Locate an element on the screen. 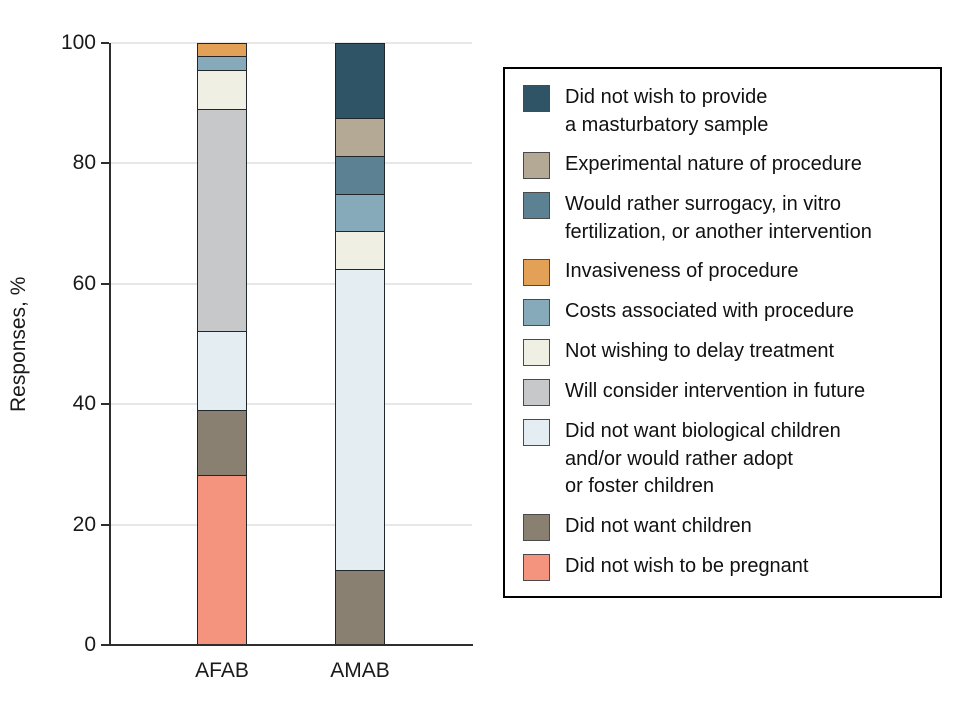 This screenshot has height=711, width=957. bar-segment-amab-experimental-nature is located at coordinates (360, 137).